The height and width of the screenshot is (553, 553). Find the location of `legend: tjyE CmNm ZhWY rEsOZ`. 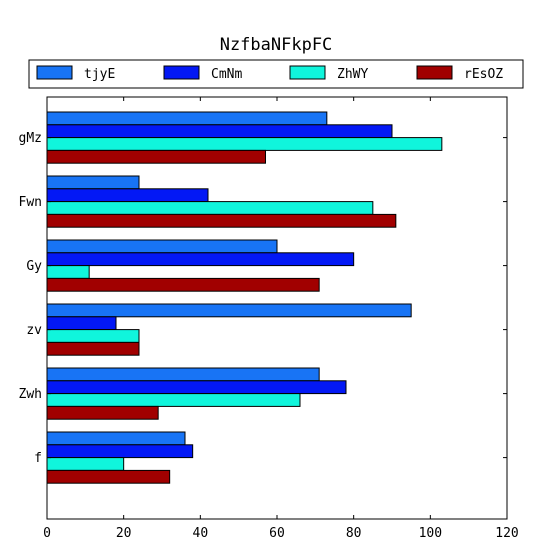

legend: tjyE CmNm ZhWY rEsOZ is located at coordinates (276, 74).